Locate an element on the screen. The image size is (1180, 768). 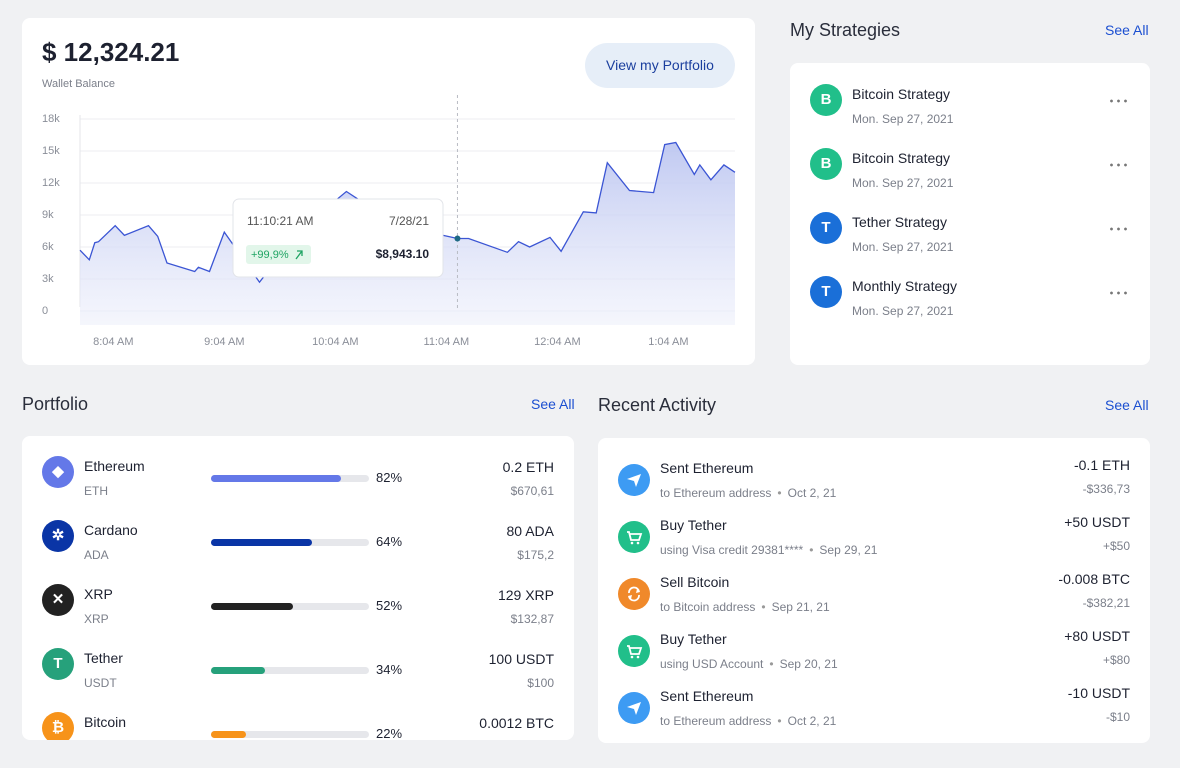
coin-icon: ✲ is located at coordinates (58, 536).